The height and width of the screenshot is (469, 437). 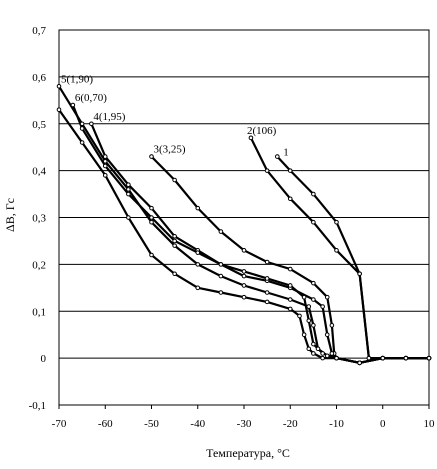 What do you see at coordinates (39, 78) in the screenshot?
I see `y-tick-label: 0,6` at bounding box center [39, 78].